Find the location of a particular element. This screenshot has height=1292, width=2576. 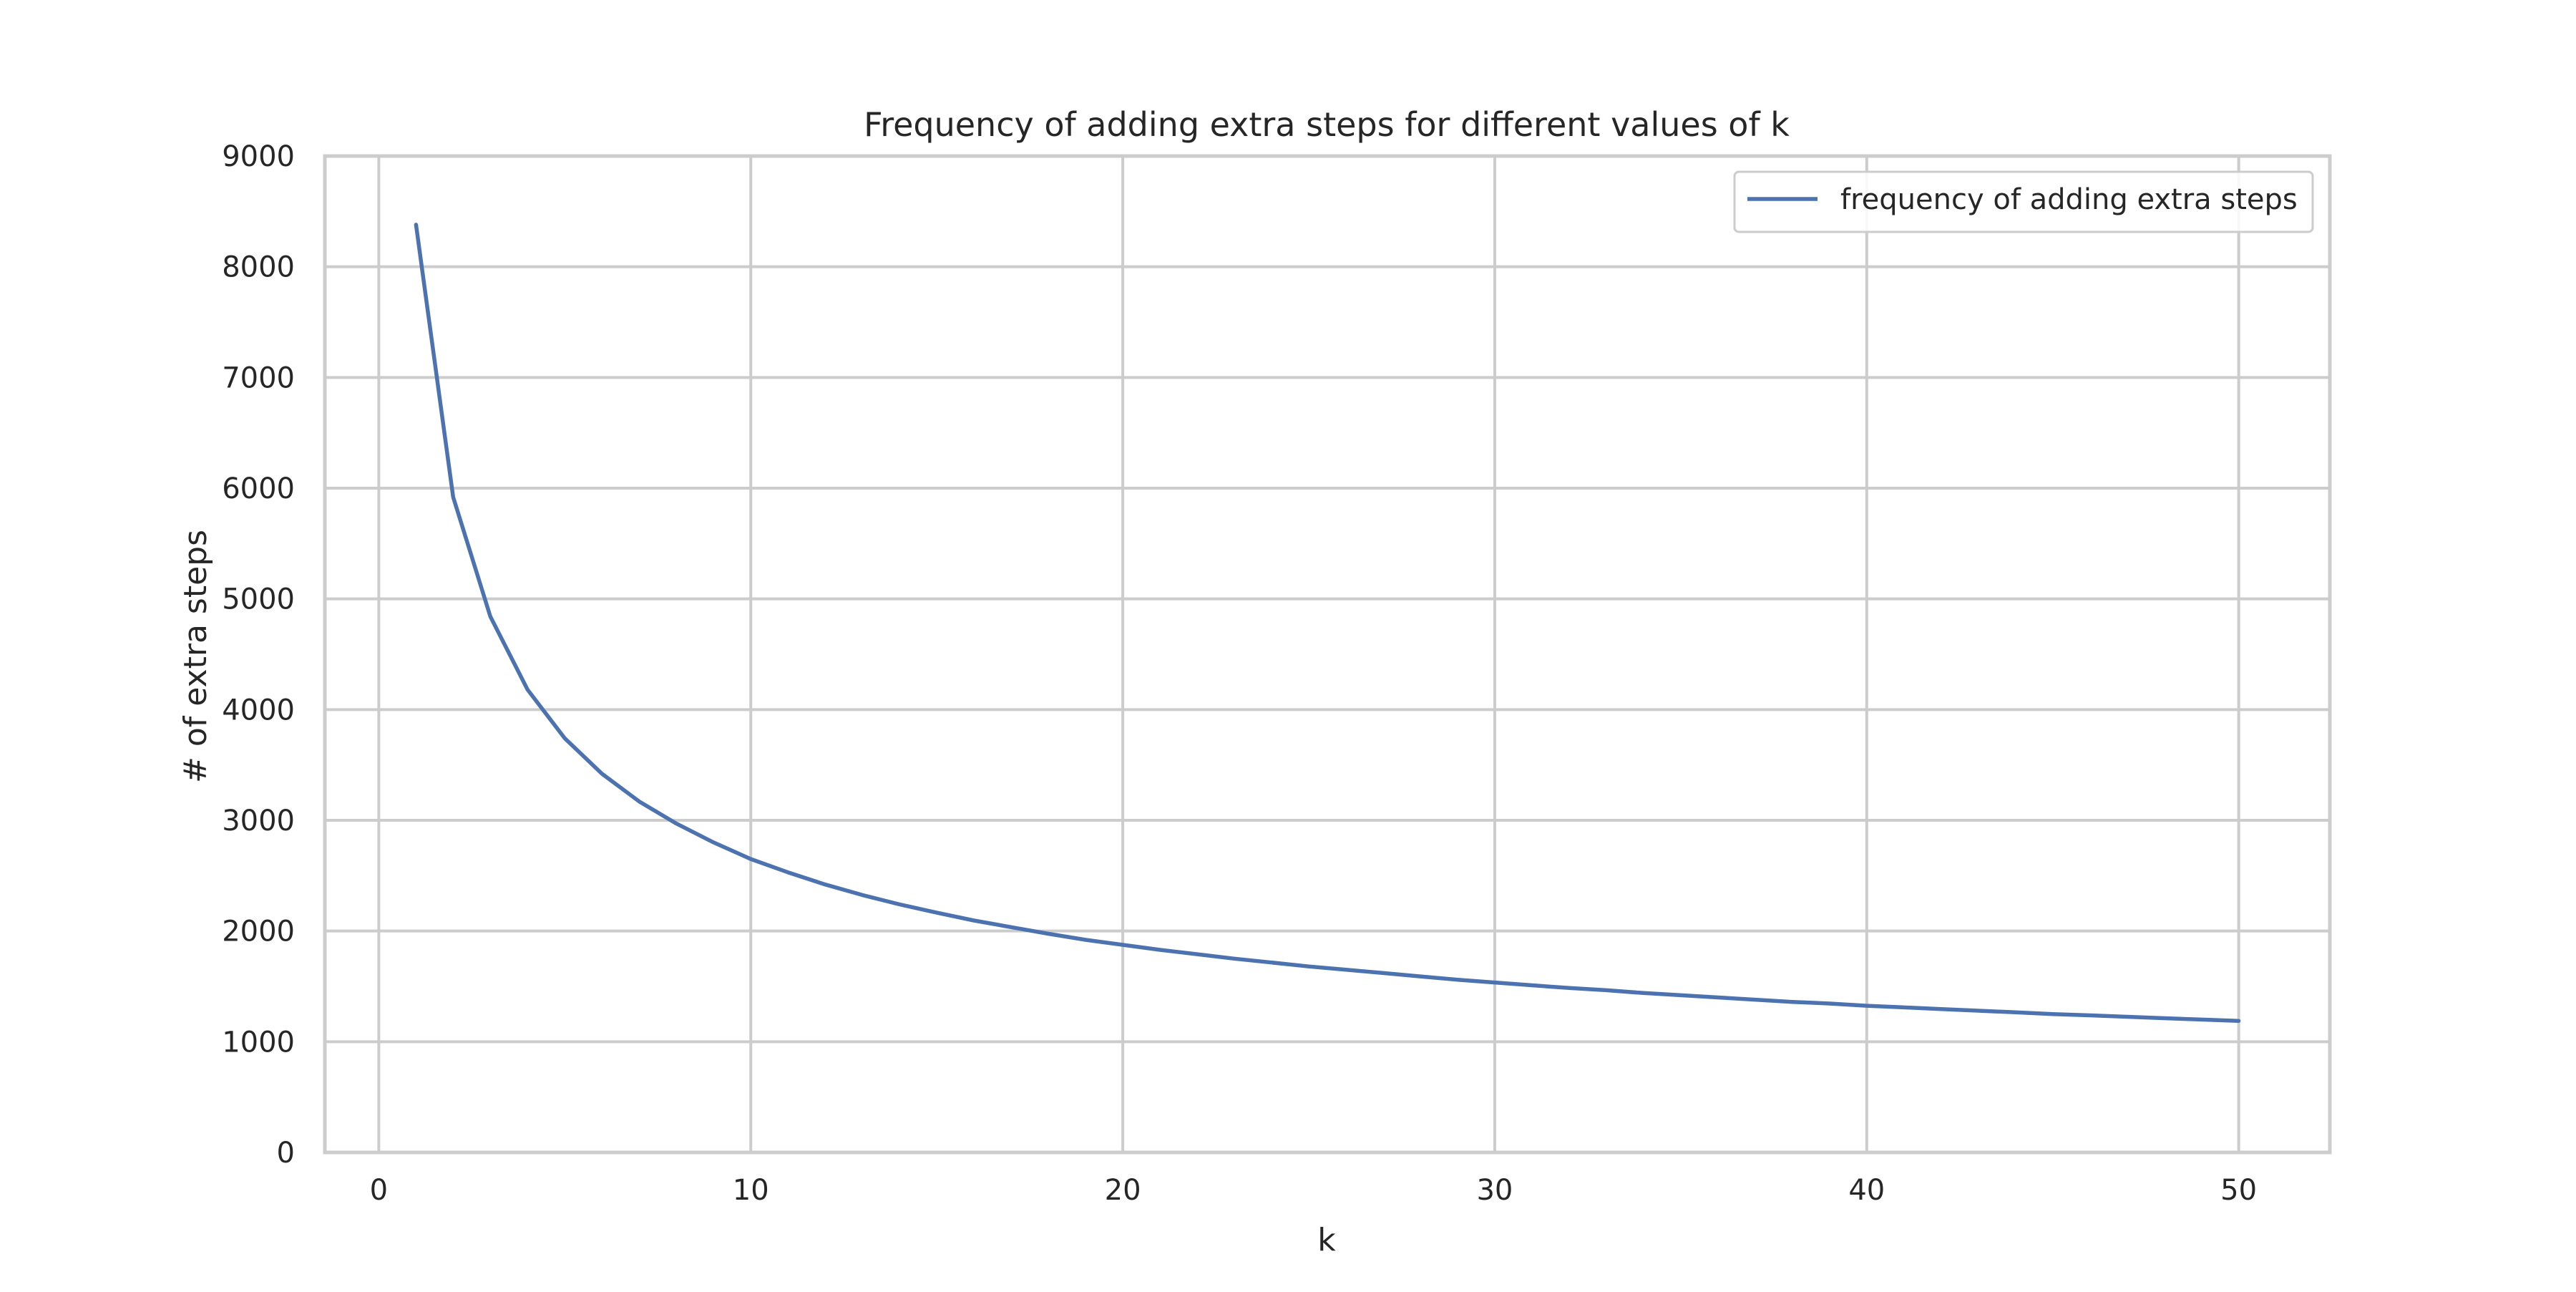

y-tick-label: 2000 is located at coordinates (258, 931).